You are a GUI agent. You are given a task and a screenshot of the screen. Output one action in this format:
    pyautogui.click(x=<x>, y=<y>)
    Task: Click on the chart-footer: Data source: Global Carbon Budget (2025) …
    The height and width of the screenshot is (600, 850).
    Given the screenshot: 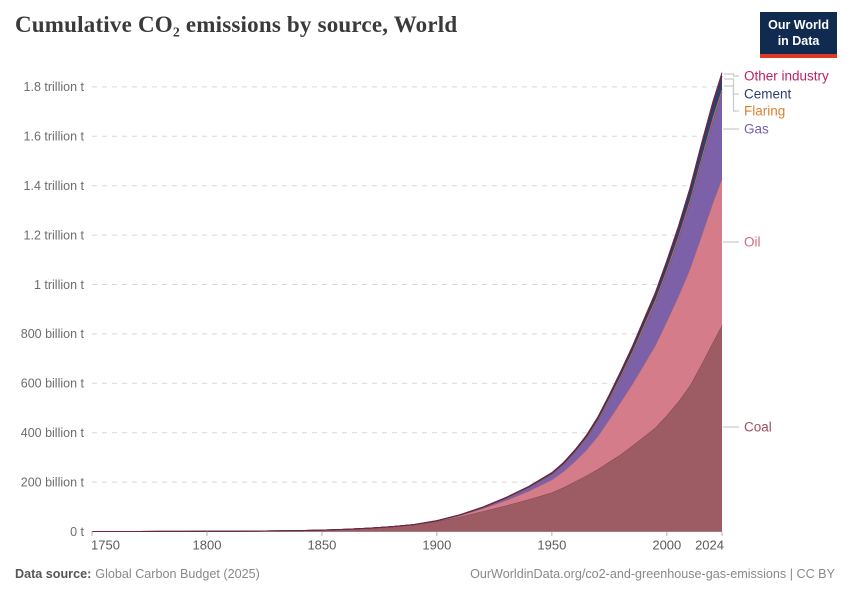 What is the action you would take?
    pyautogui.click(x=425, y=574)
    